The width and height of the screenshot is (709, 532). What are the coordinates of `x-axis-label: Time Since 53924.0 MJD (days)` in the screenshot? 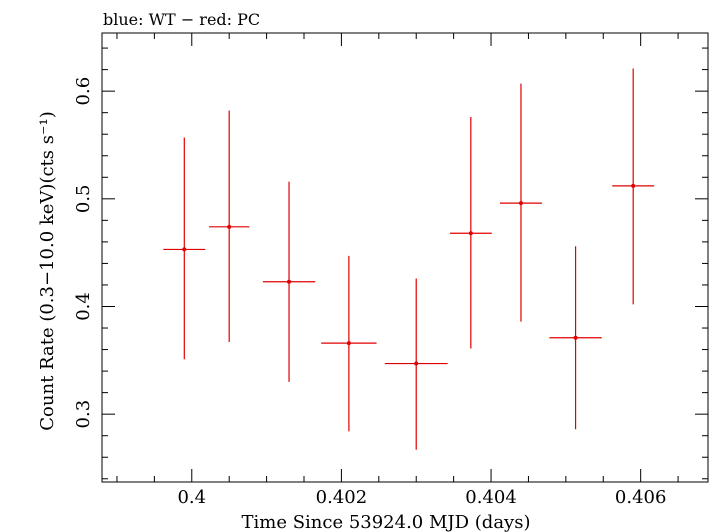 It's located at (385, 522).